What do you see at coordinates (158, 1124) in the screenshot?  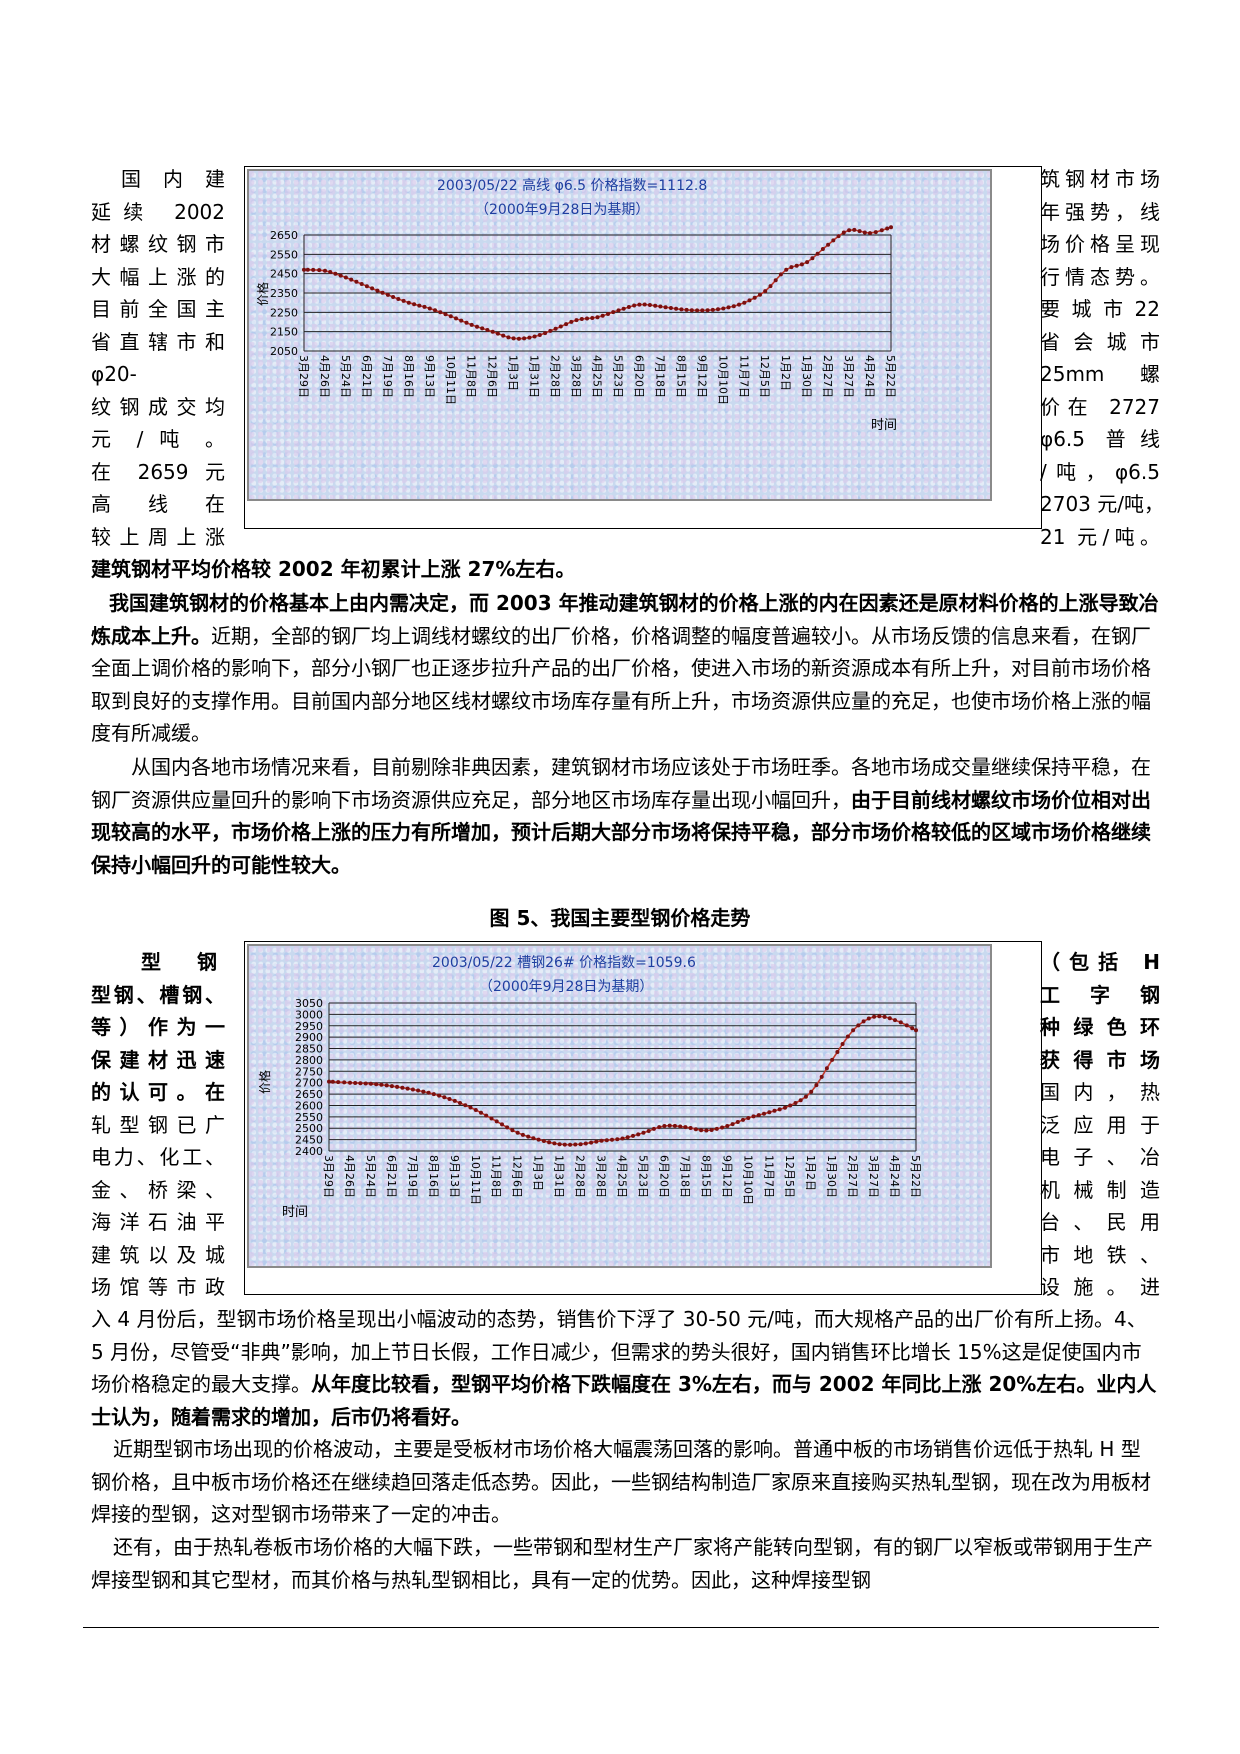 I see `side-text-line: 轧型钢已广` at bounding box center [158, 1124].